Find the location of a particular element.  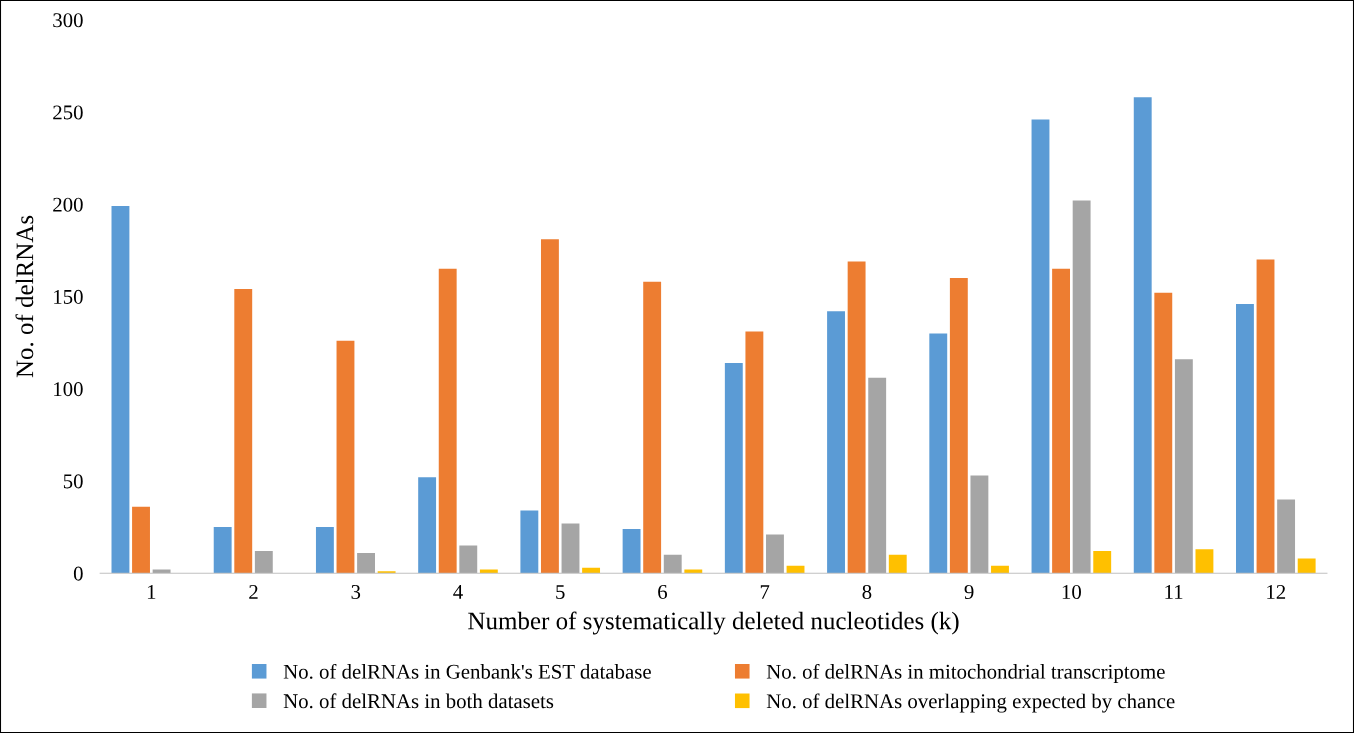

y-tick-label: 0 is located at coordinates (78, 573).